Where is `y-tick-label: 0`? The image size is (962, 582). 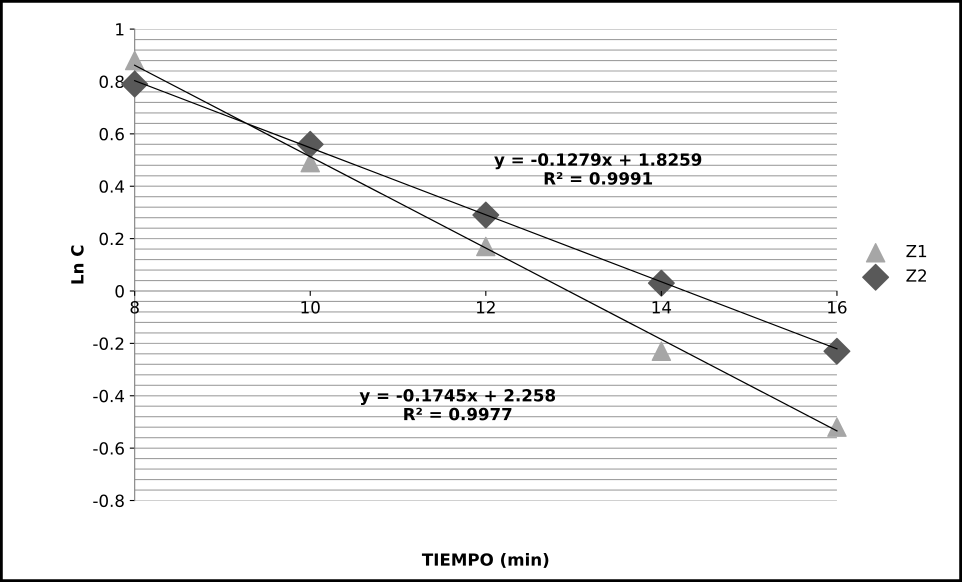 y-tick-label: 0 is located at coordinates (119, 291).